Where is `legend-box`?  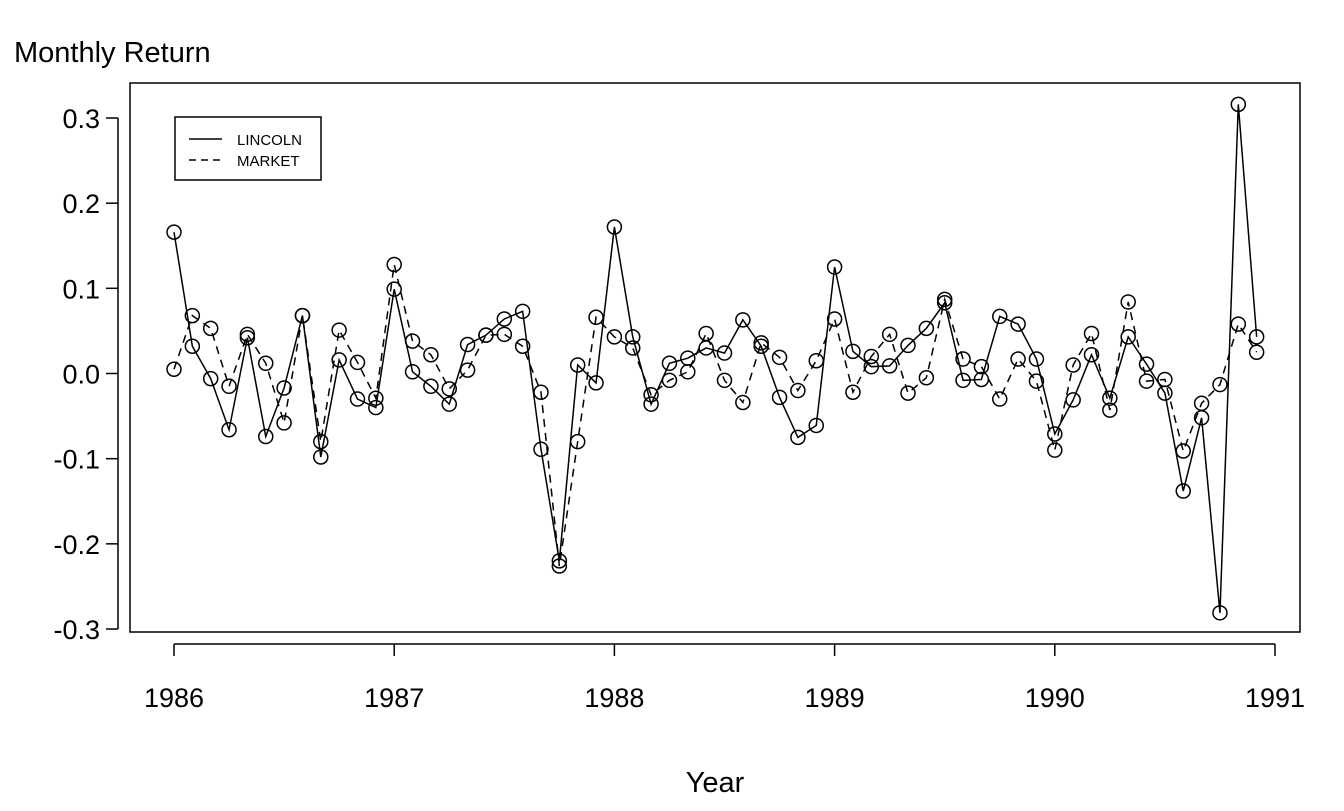
legend-box is located at coordinates (248, 148).